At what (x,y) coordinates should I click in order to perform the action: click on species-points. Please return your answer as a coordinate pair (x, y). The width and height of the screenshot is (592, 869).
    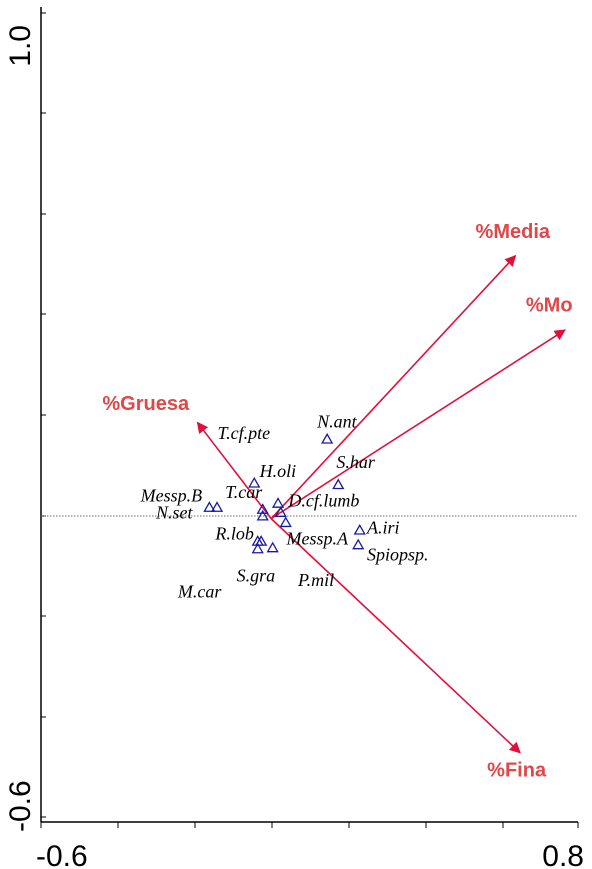
    Looking at the image, I should click on (284, 493).